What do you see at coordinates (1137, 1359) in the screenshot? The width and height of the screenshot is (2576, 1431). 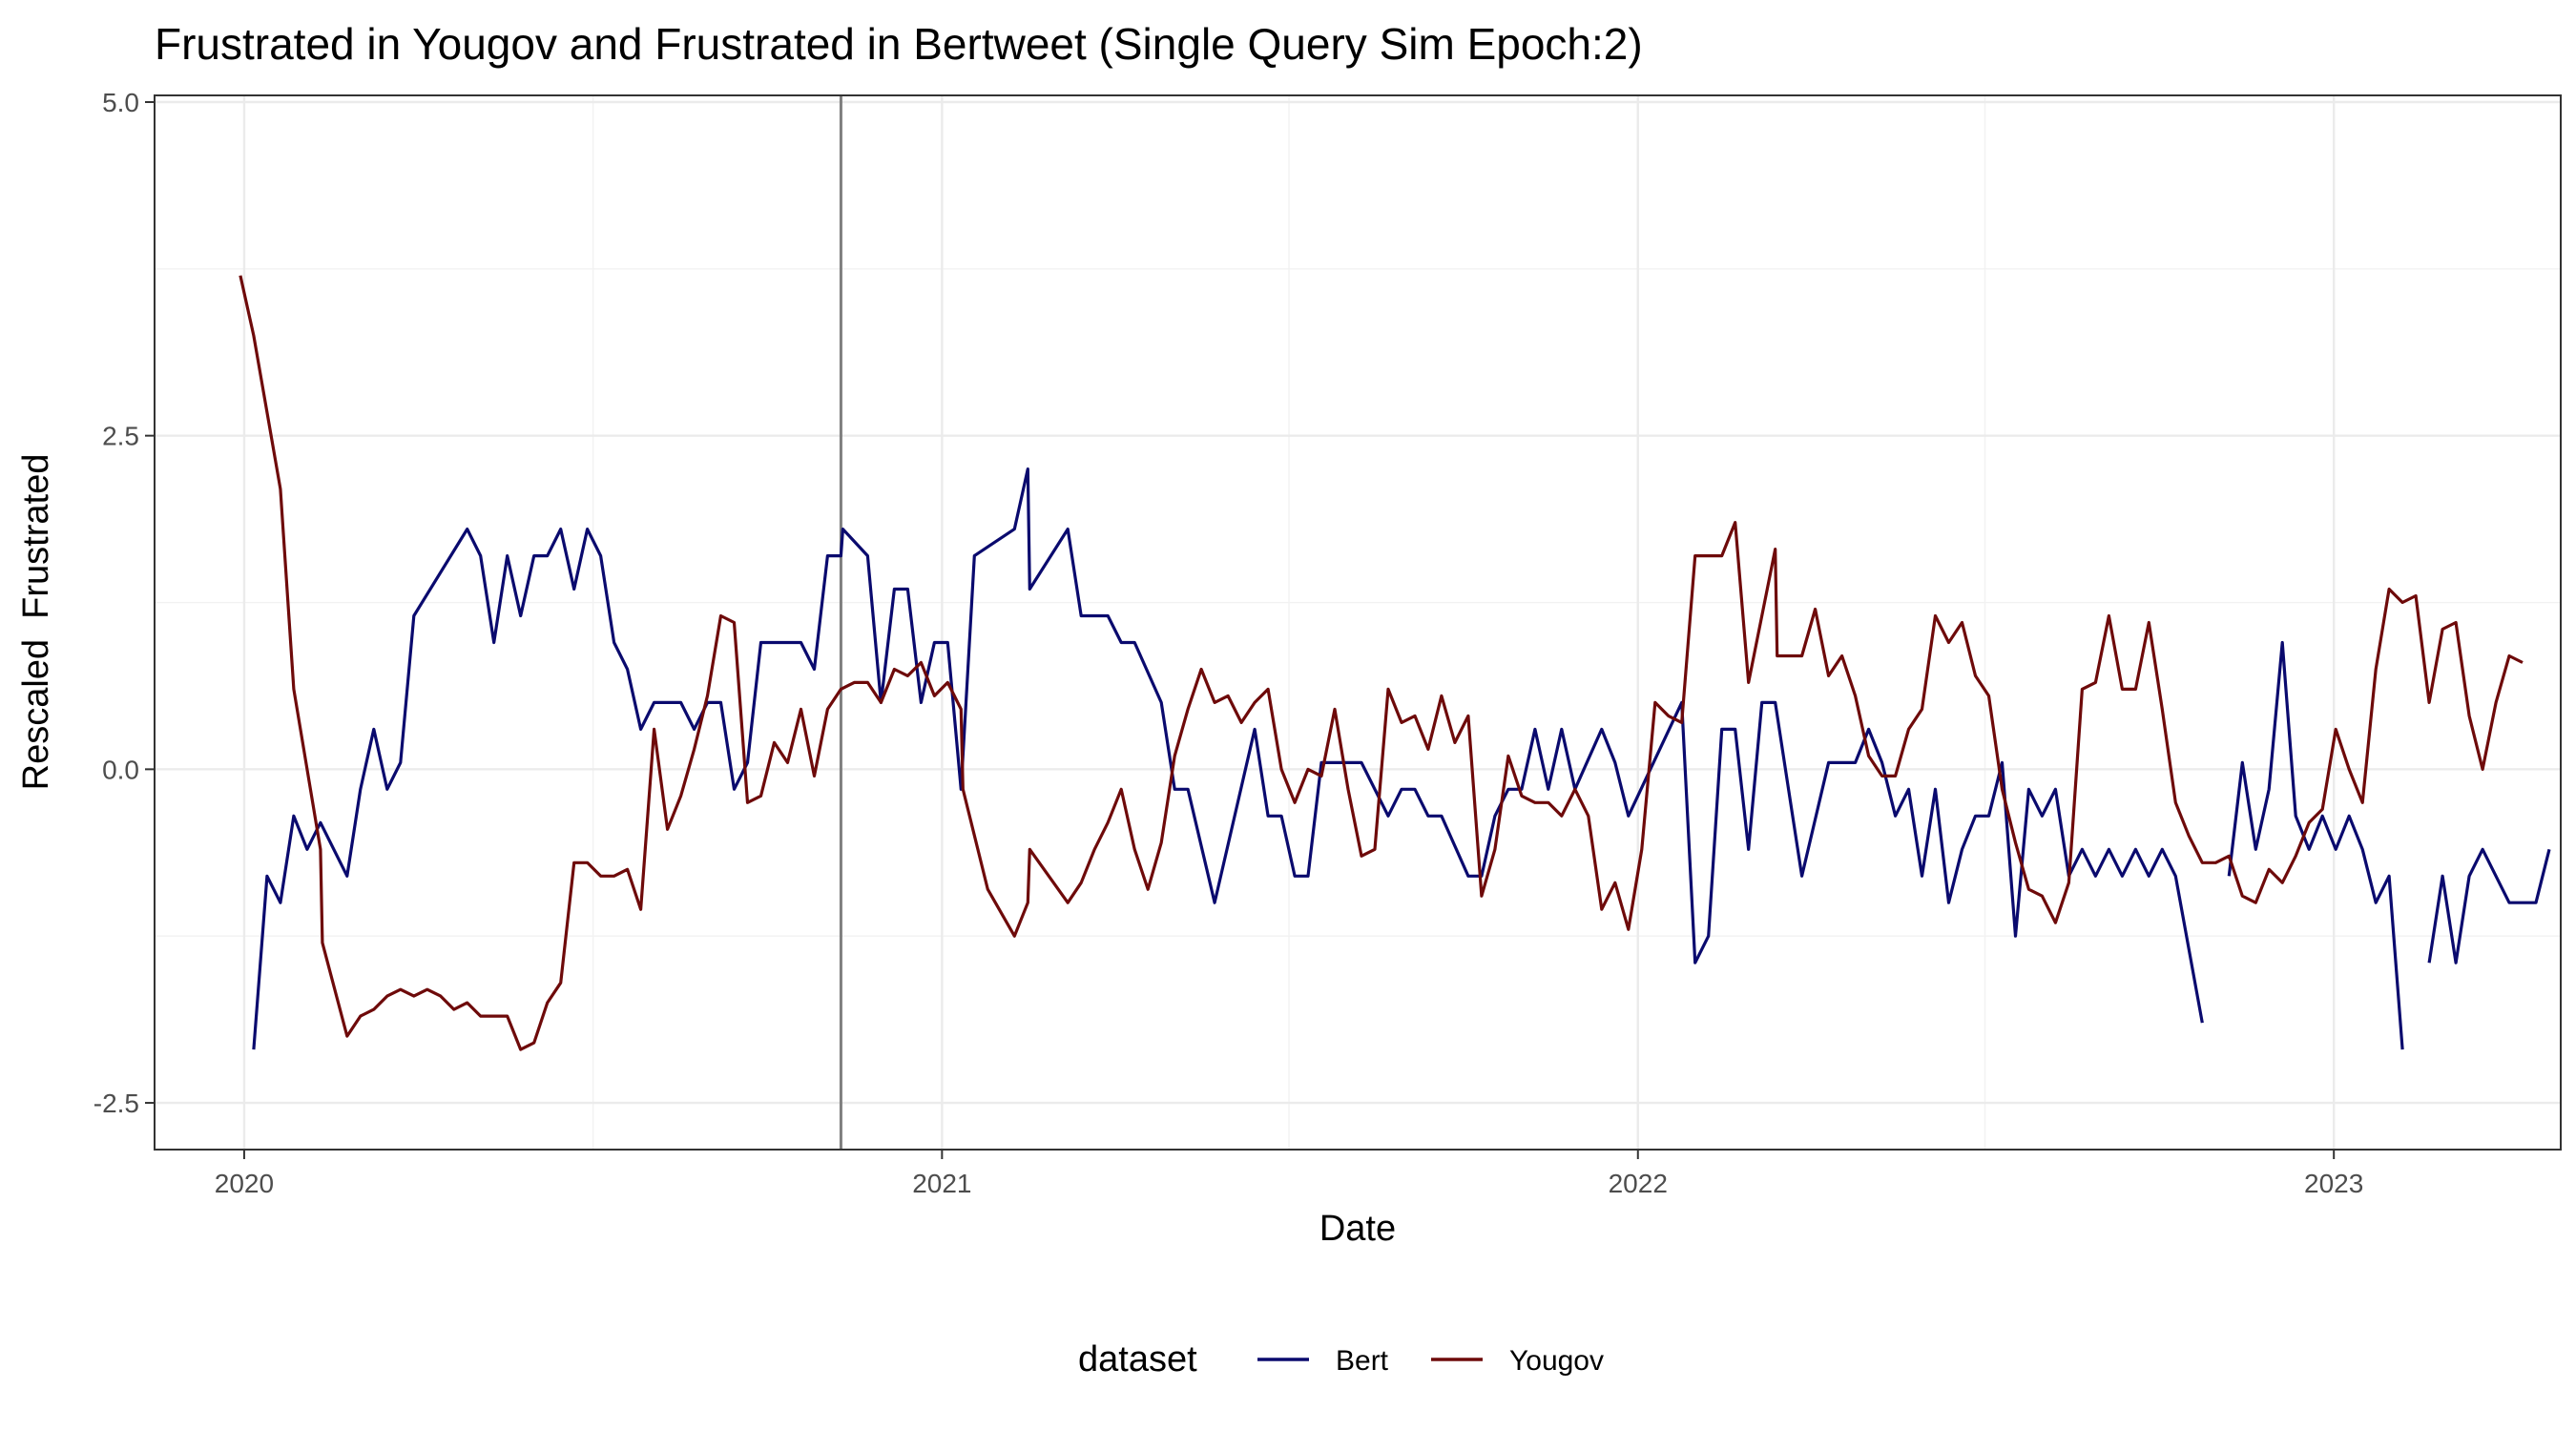 I see `legend-title: dataset` at bounding box center [1137, 1359].